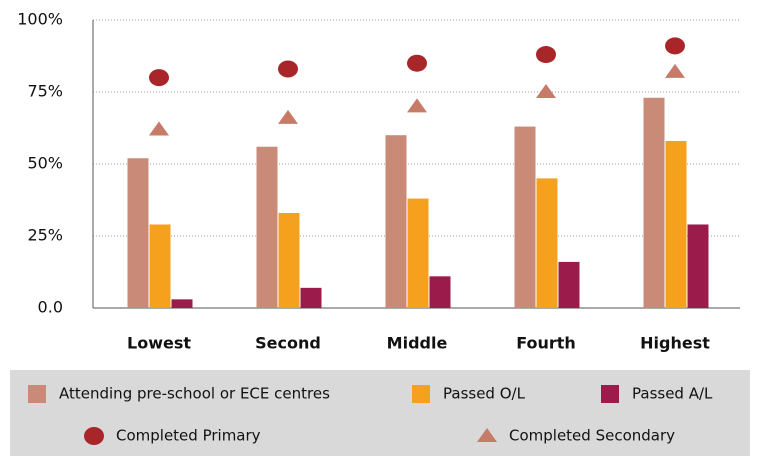 The width and height of the screenshot is (757, 456). What do you see at coordinates (288, 343) in the screenshot?
I see `x-tick-label: Second` at bounding box center [288, 343].